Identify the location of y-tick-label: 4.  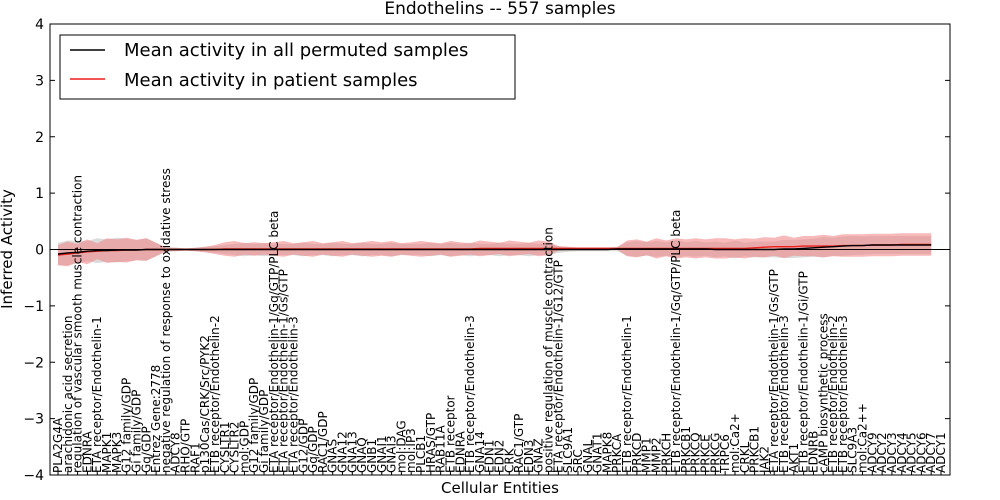
(39, 25).